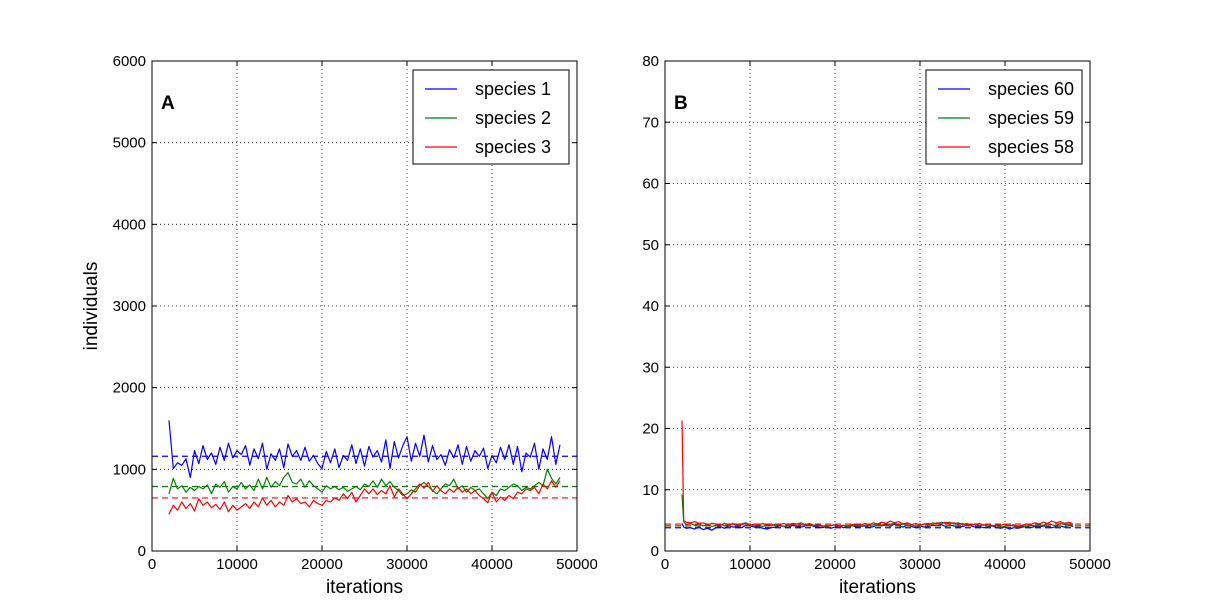 The height and width of the screenshot is (612, 1212). Describe the element at coordinates (650, 184) in the screenshot. I see `panel-b-y-tick-label: 60` at that location.